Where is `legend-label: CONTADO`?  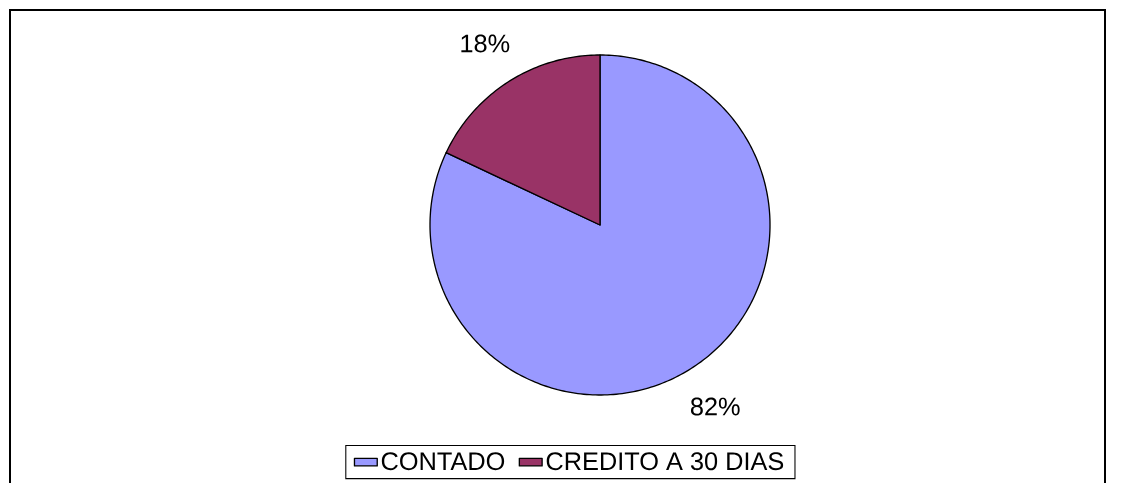
legend-label: CONTADO is located at coordinates (443, 461).